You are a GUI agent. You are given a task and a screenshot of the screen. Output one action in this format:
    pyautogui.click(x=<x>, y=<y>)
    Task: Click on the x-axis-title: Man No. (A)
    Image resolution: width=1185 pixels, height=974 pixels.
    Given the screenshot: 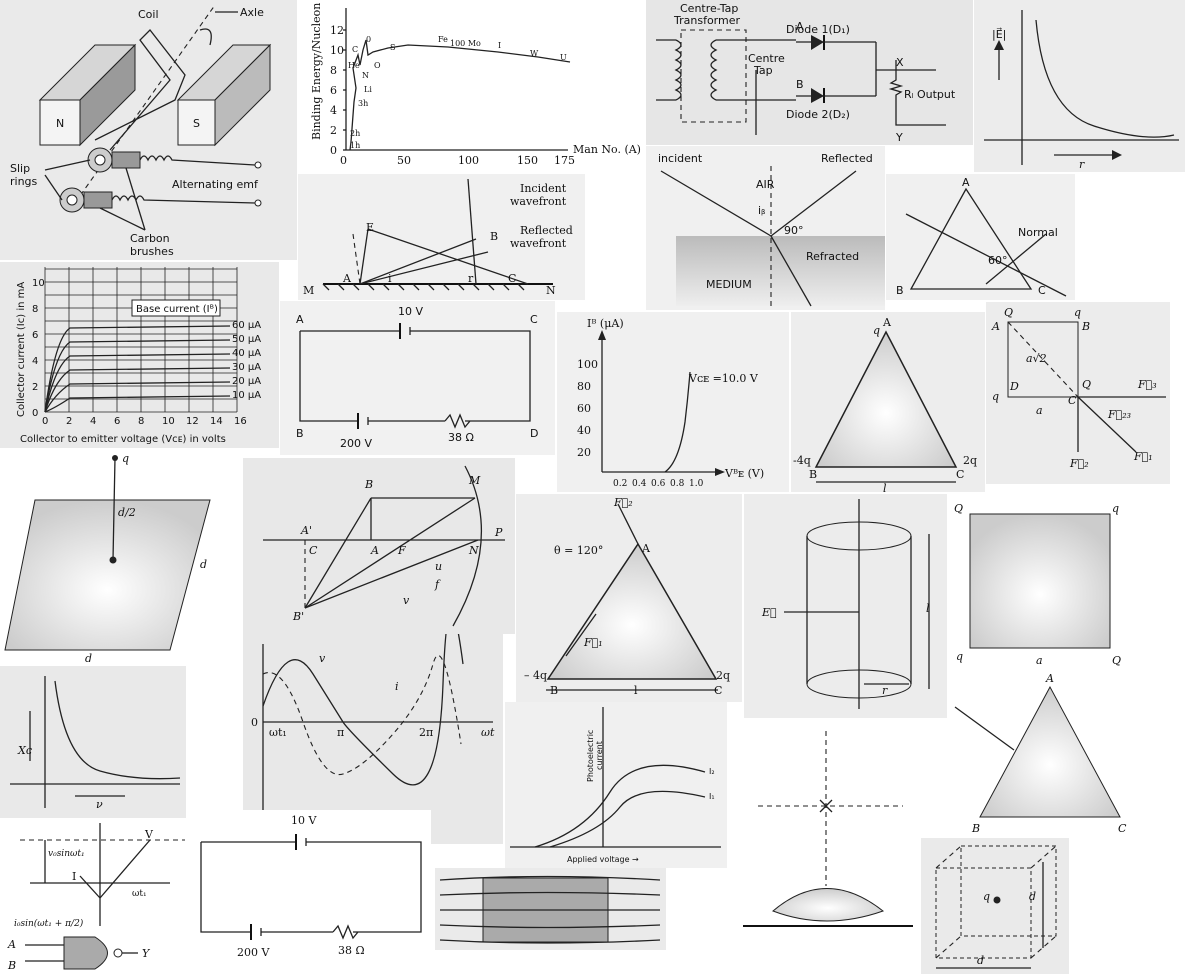 What is the action you would take?
    pyautogui.click(x=607, y=149)
    